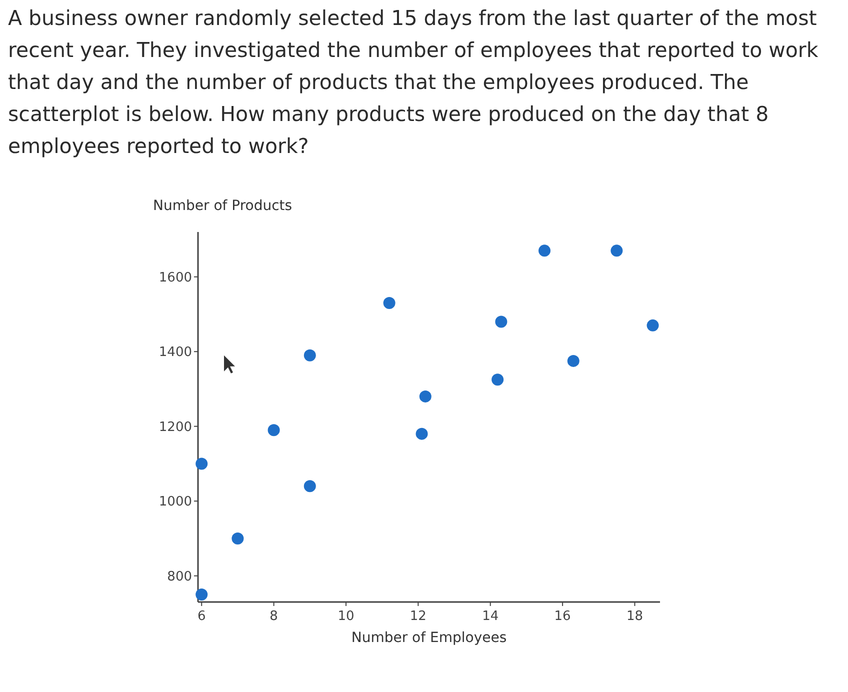 Image resolution: width=848 pixels, height=692 pixels. I want to click on x-tick-label: 10, so click(346, 616).